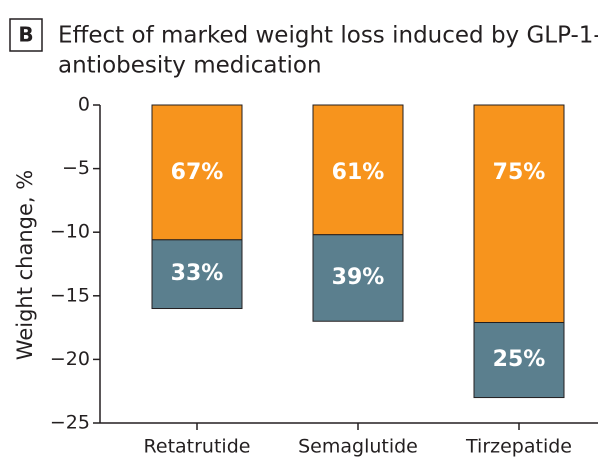 The image size is (598, 472). What do you see at coordinates (518, 447) in the screenshot?
I see `x-tick-label: Tirzepatide` at bounding box center [518, 447].